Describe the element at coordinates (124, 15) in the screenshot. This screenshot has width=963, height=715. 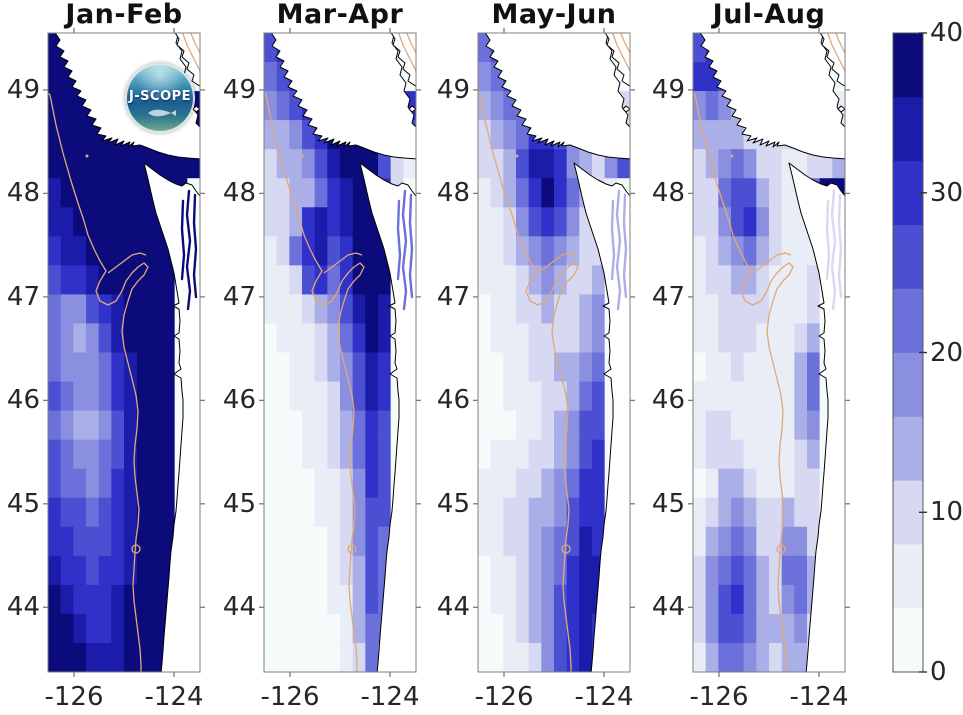
I see `panel-title-jan-feb: Jan-Feb` at that location.